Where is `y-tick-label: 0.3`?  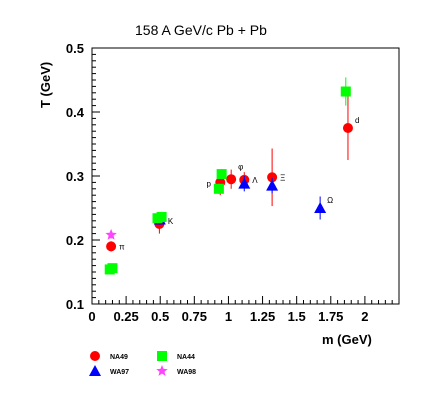
y-tick-label: 0.3 is located at coordinates (75, 176).